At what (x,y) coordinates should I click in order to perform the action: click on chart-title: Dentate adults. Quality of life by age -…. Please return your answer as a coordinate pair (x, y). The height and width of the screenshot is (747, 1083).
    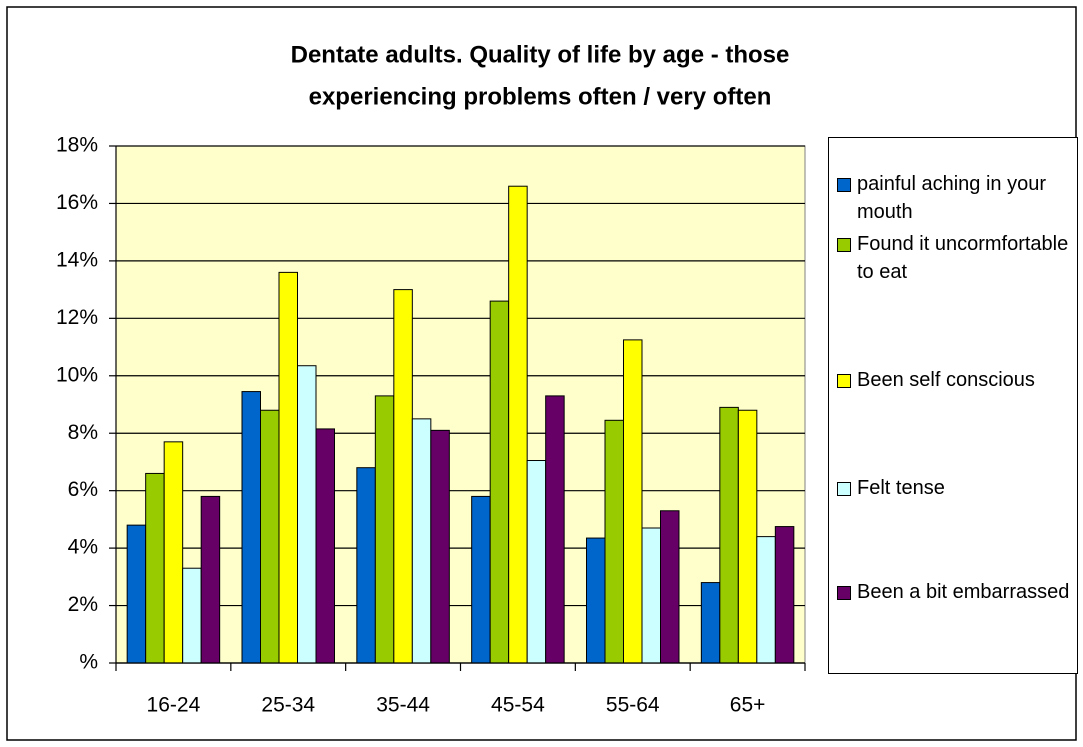
    Looking at the image, I should click on (540, 54).